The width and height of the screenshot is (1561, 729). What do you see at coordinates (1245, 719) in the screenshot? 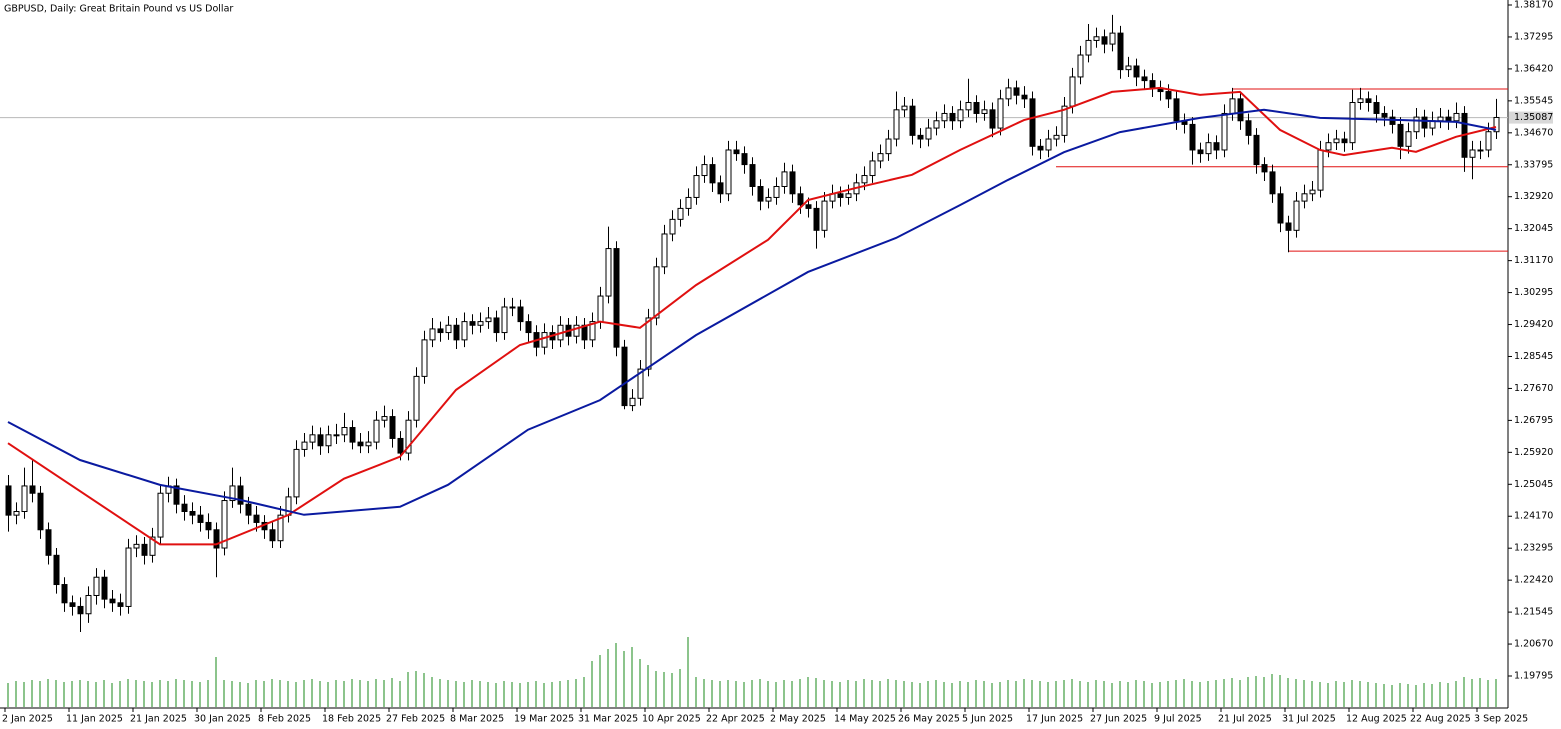
I see `x-tick-label: 21 Jul 2025` at bounding box center [1245, 719].